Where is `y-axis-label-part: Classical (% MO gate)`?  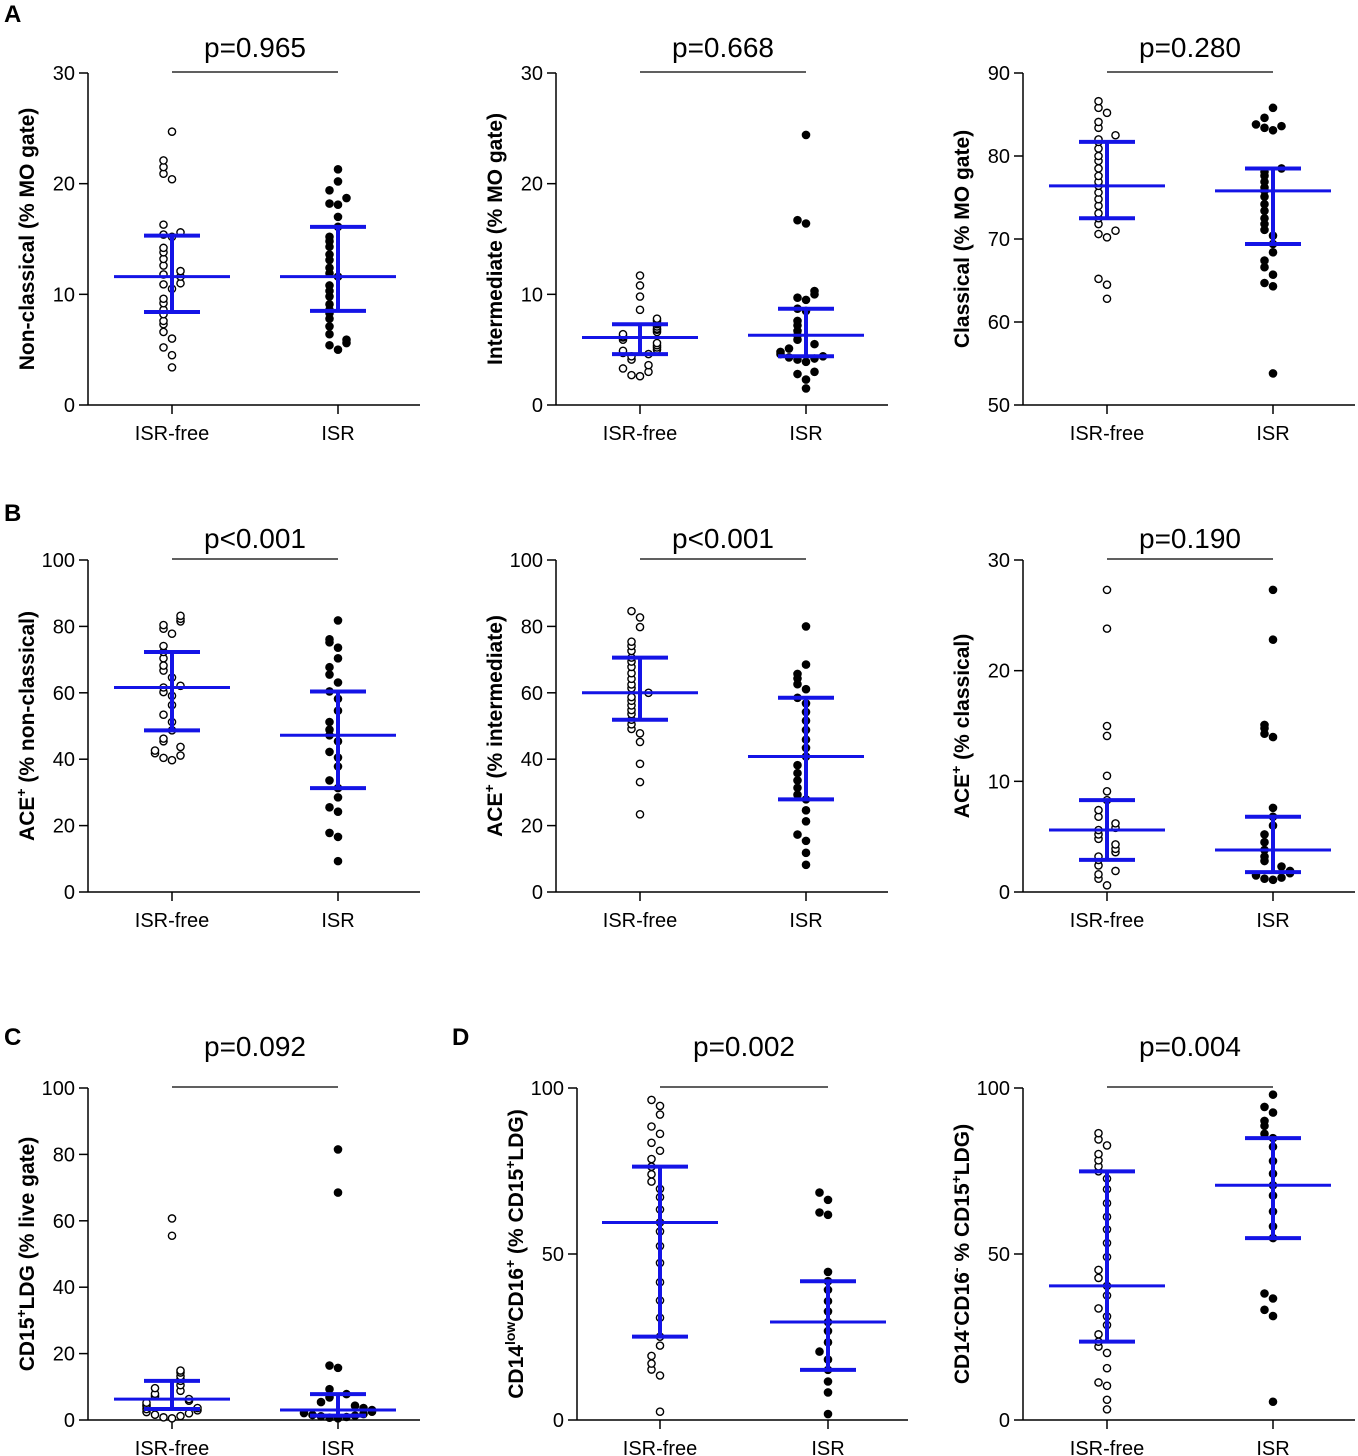
y-axis-label-part: Classical (% MO gate) is located at coordinates (962, 239).